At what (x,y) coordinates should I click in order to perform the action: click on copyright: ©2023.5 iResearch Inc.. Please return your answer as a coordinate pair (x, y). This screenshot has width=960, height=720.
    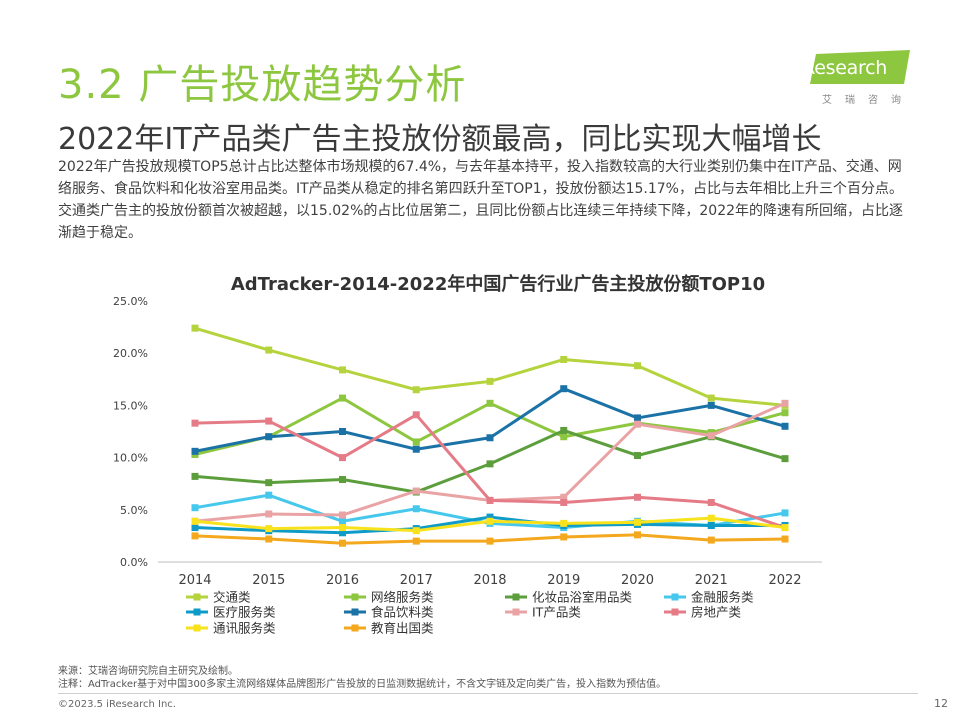
    Looking at the image, I should click on (117, 704).